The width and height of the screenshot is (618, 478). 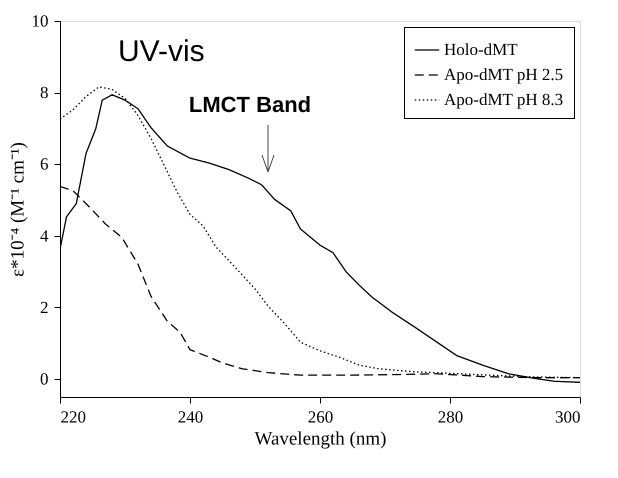 I want to click on legend-label: Apo-dMT pH 8.3, so click(x=504, y=99).